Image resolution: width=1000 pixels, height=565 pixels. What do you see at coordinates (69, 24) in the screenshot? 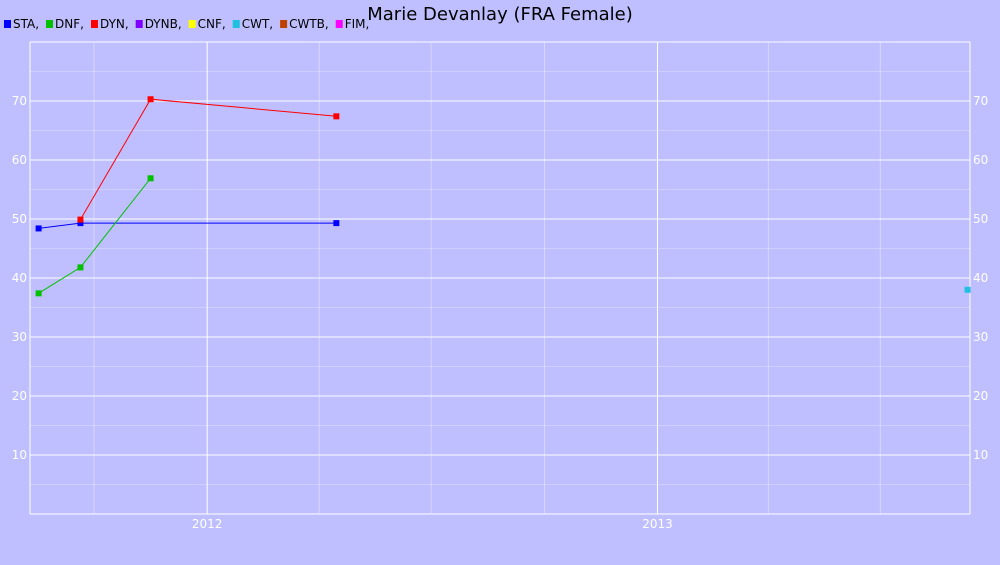
I see `legend-label: DNF,` at bounding box center [69, 24].